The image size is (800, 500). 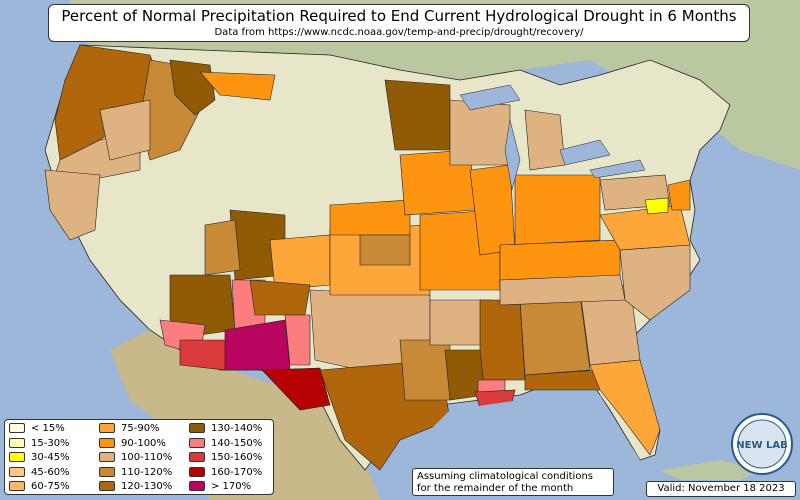 I want to click on legend-label: 30-45%, so click(x=50, y=457).